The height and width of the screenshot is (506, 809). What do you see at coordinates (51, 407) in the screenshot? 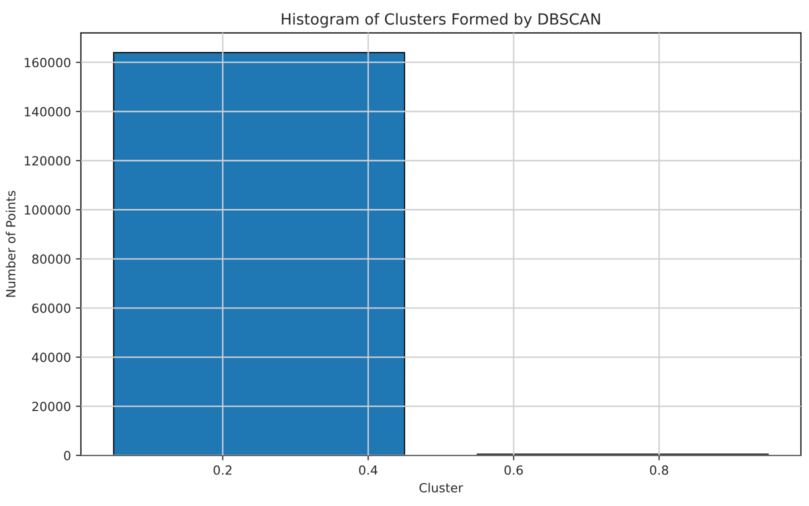
I see `y-tick-label: 20000` at bounding box center [51, 407].